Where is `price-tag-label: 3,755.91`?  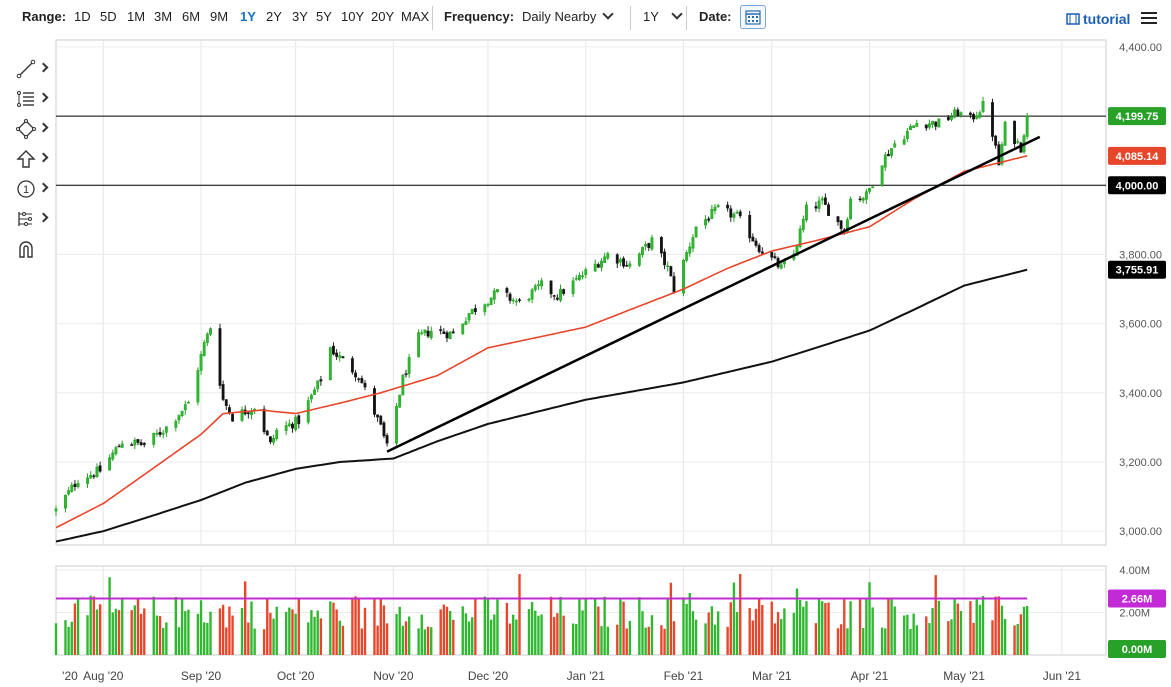
price-tag-label: 3,755.91 is located at coordinates (1137, 271).